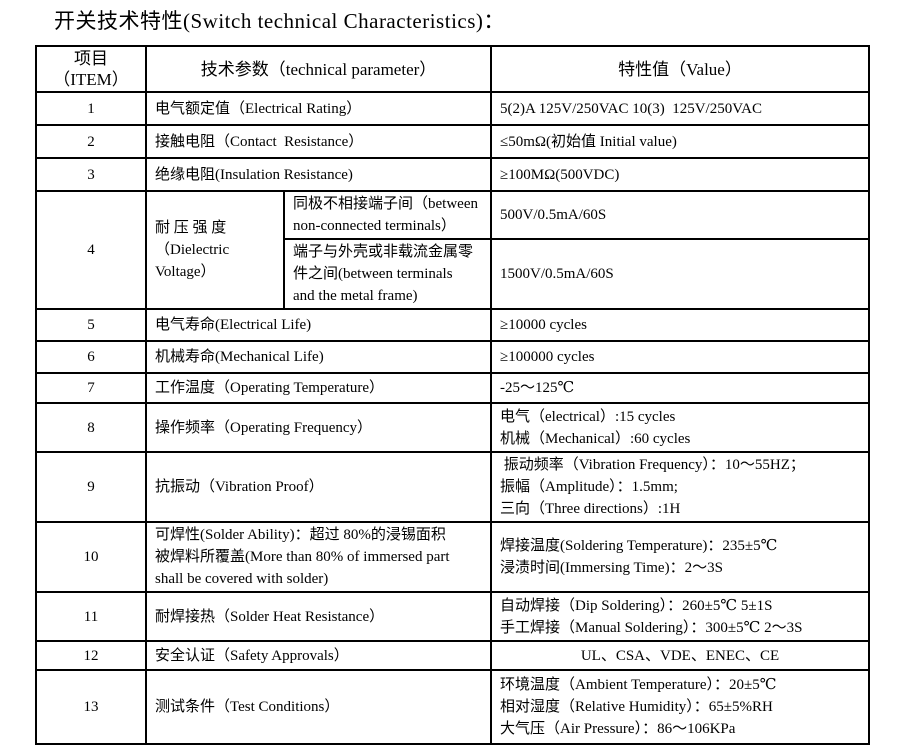 The width and height of the screenshot is (900, 750). What do you see at coordinates (680, 69) in the screenshot?
I see `header-value: 特性值（Value）` at bounding box center [680, 69].